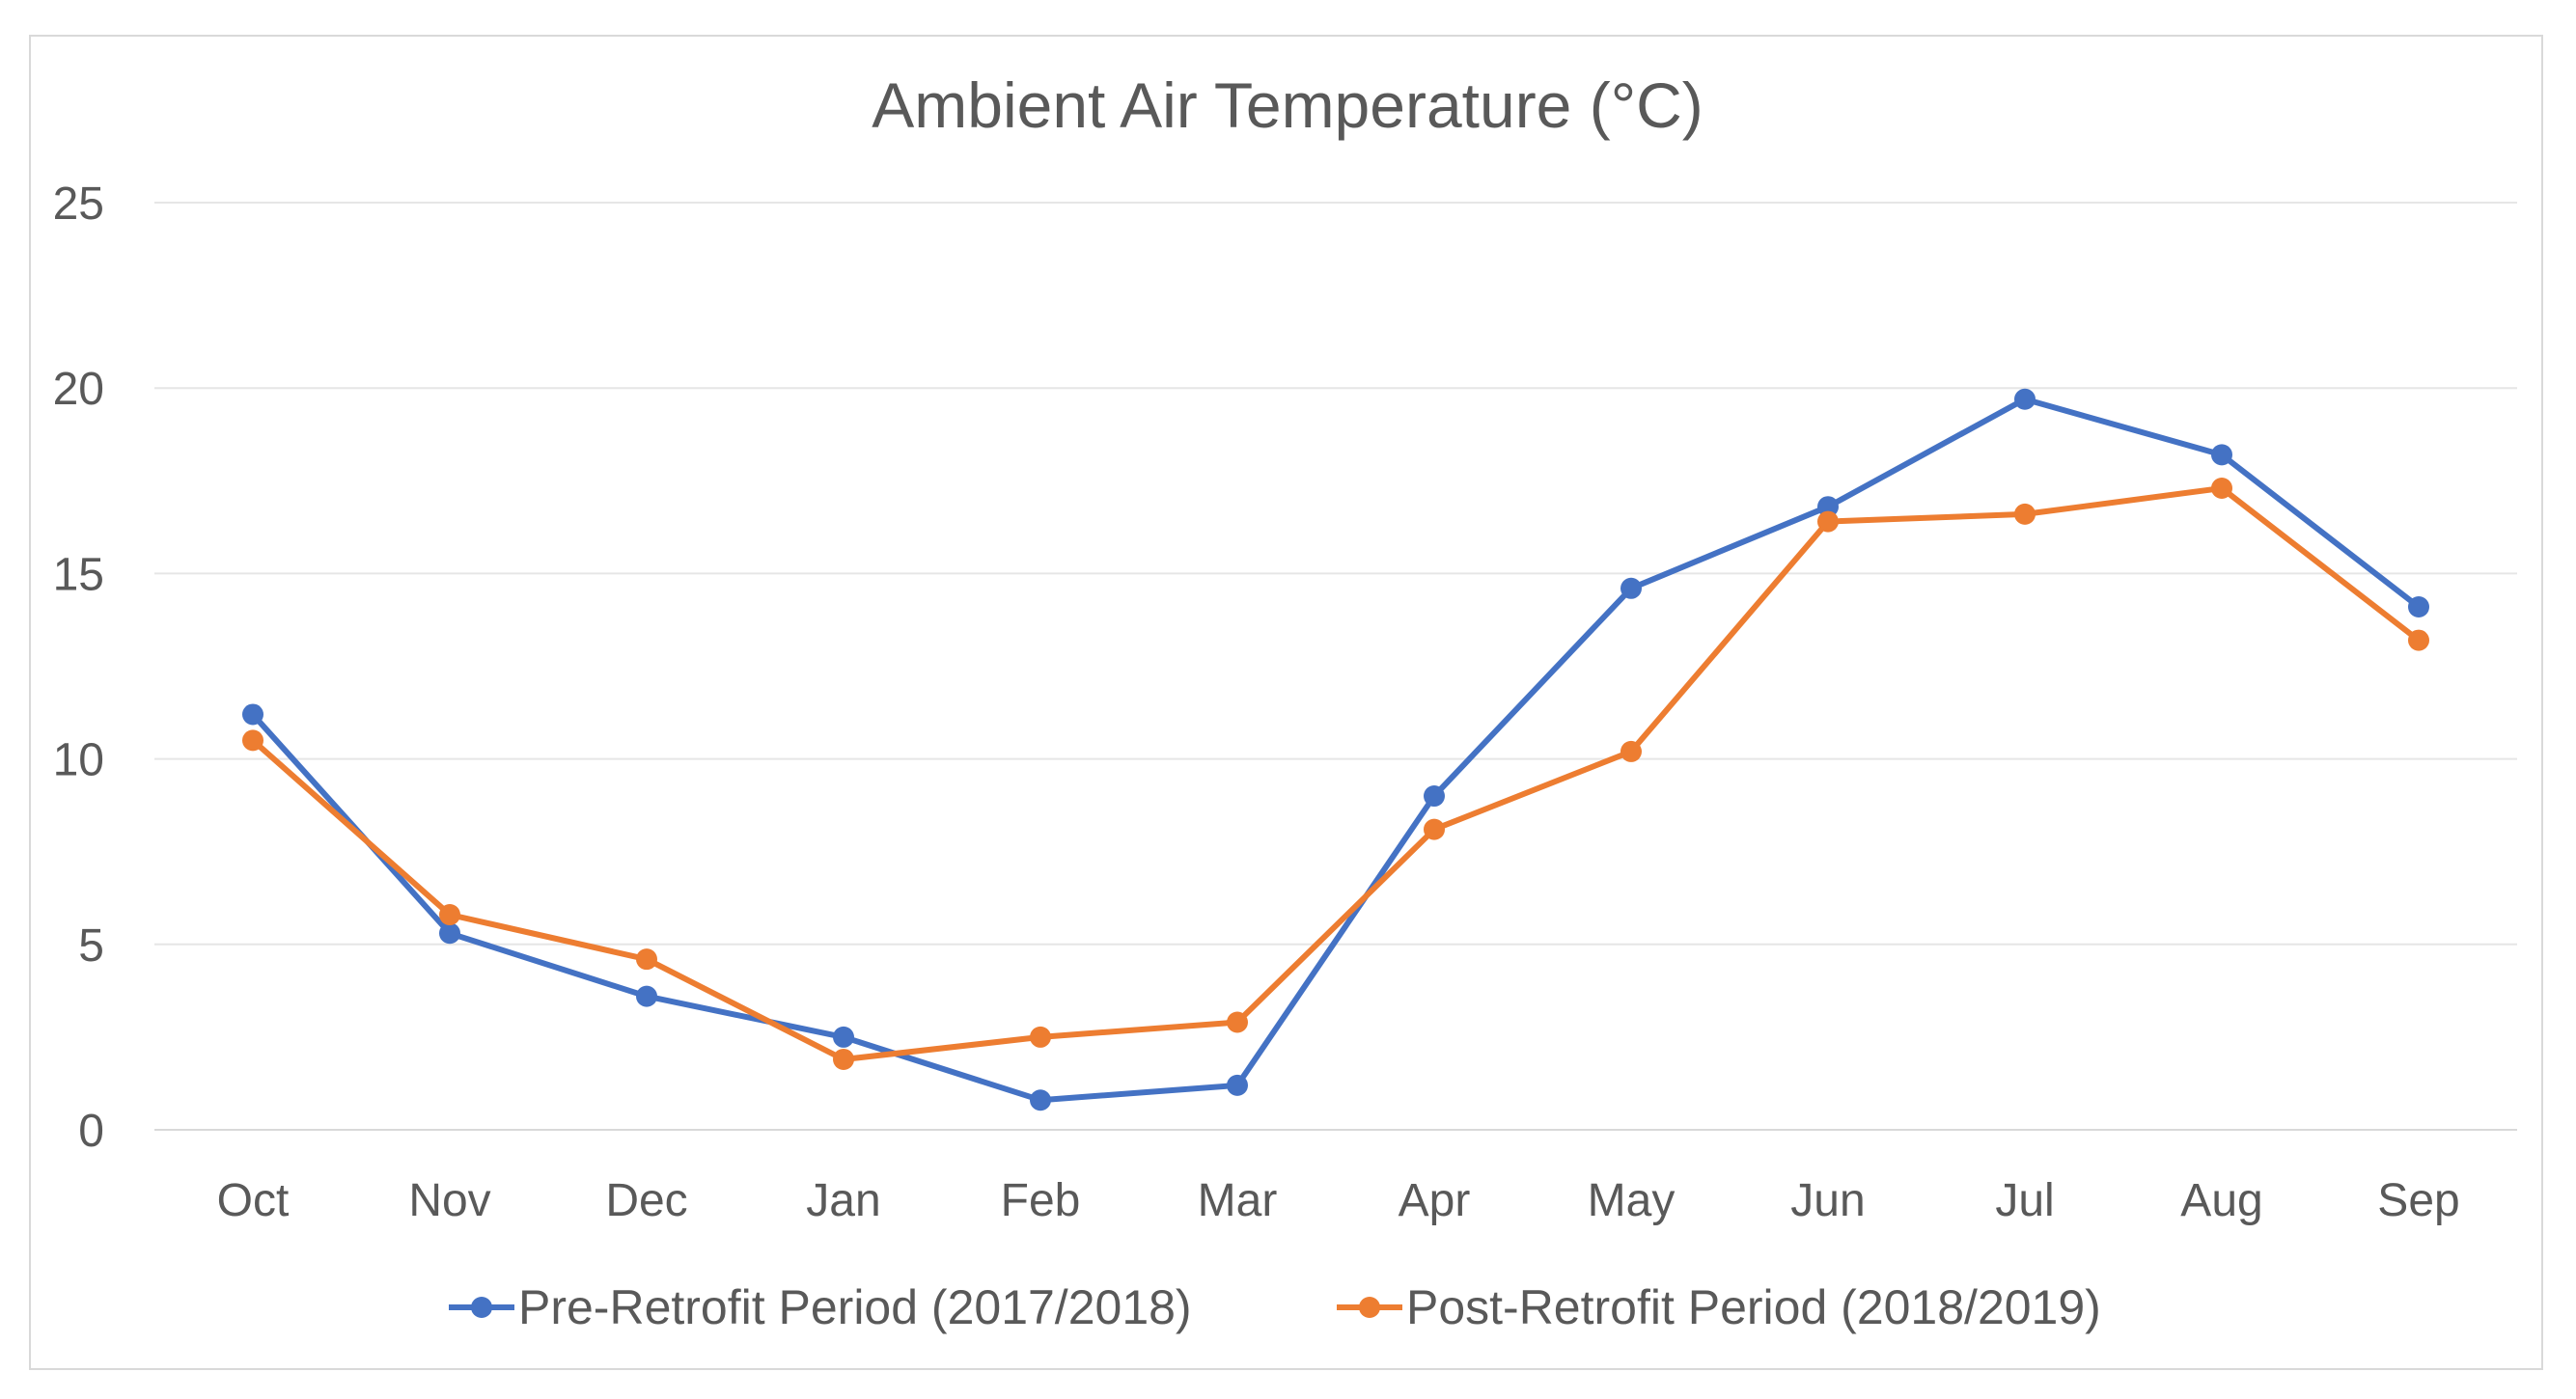  What do you see at coordinates (1287, 105) in the screenshot?
I see `chart-title: Ambient Air Temperature (°C)` at bounding box center [1287, 105].